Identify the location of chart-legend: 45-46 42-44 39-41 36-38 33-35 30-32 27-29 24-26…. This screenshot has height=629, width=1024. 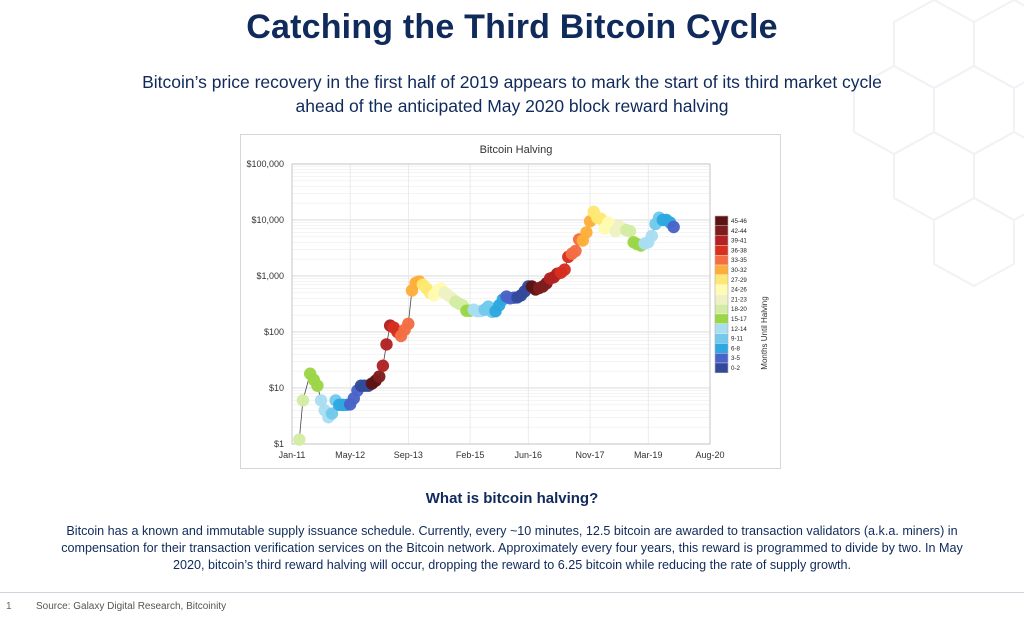
(730, 294).